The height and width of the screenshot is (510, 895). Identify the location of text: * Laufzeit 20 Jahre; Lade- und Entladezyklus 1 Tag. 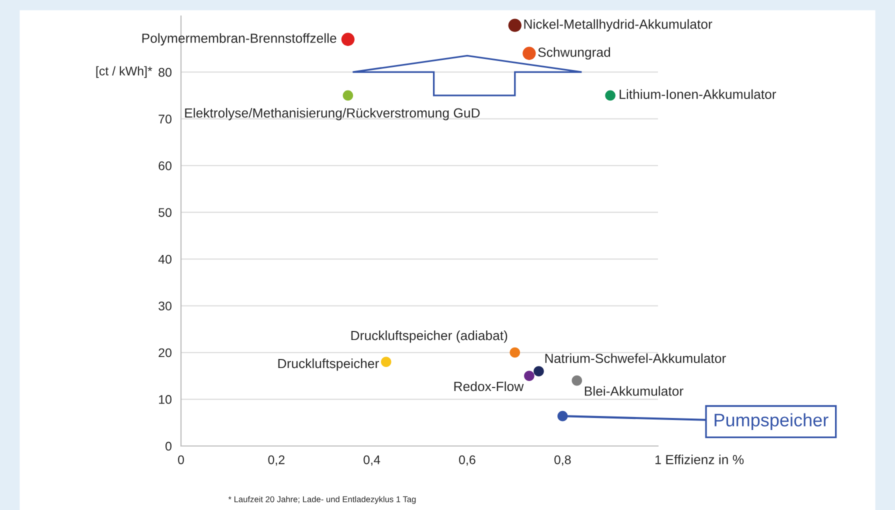
(322, 500).